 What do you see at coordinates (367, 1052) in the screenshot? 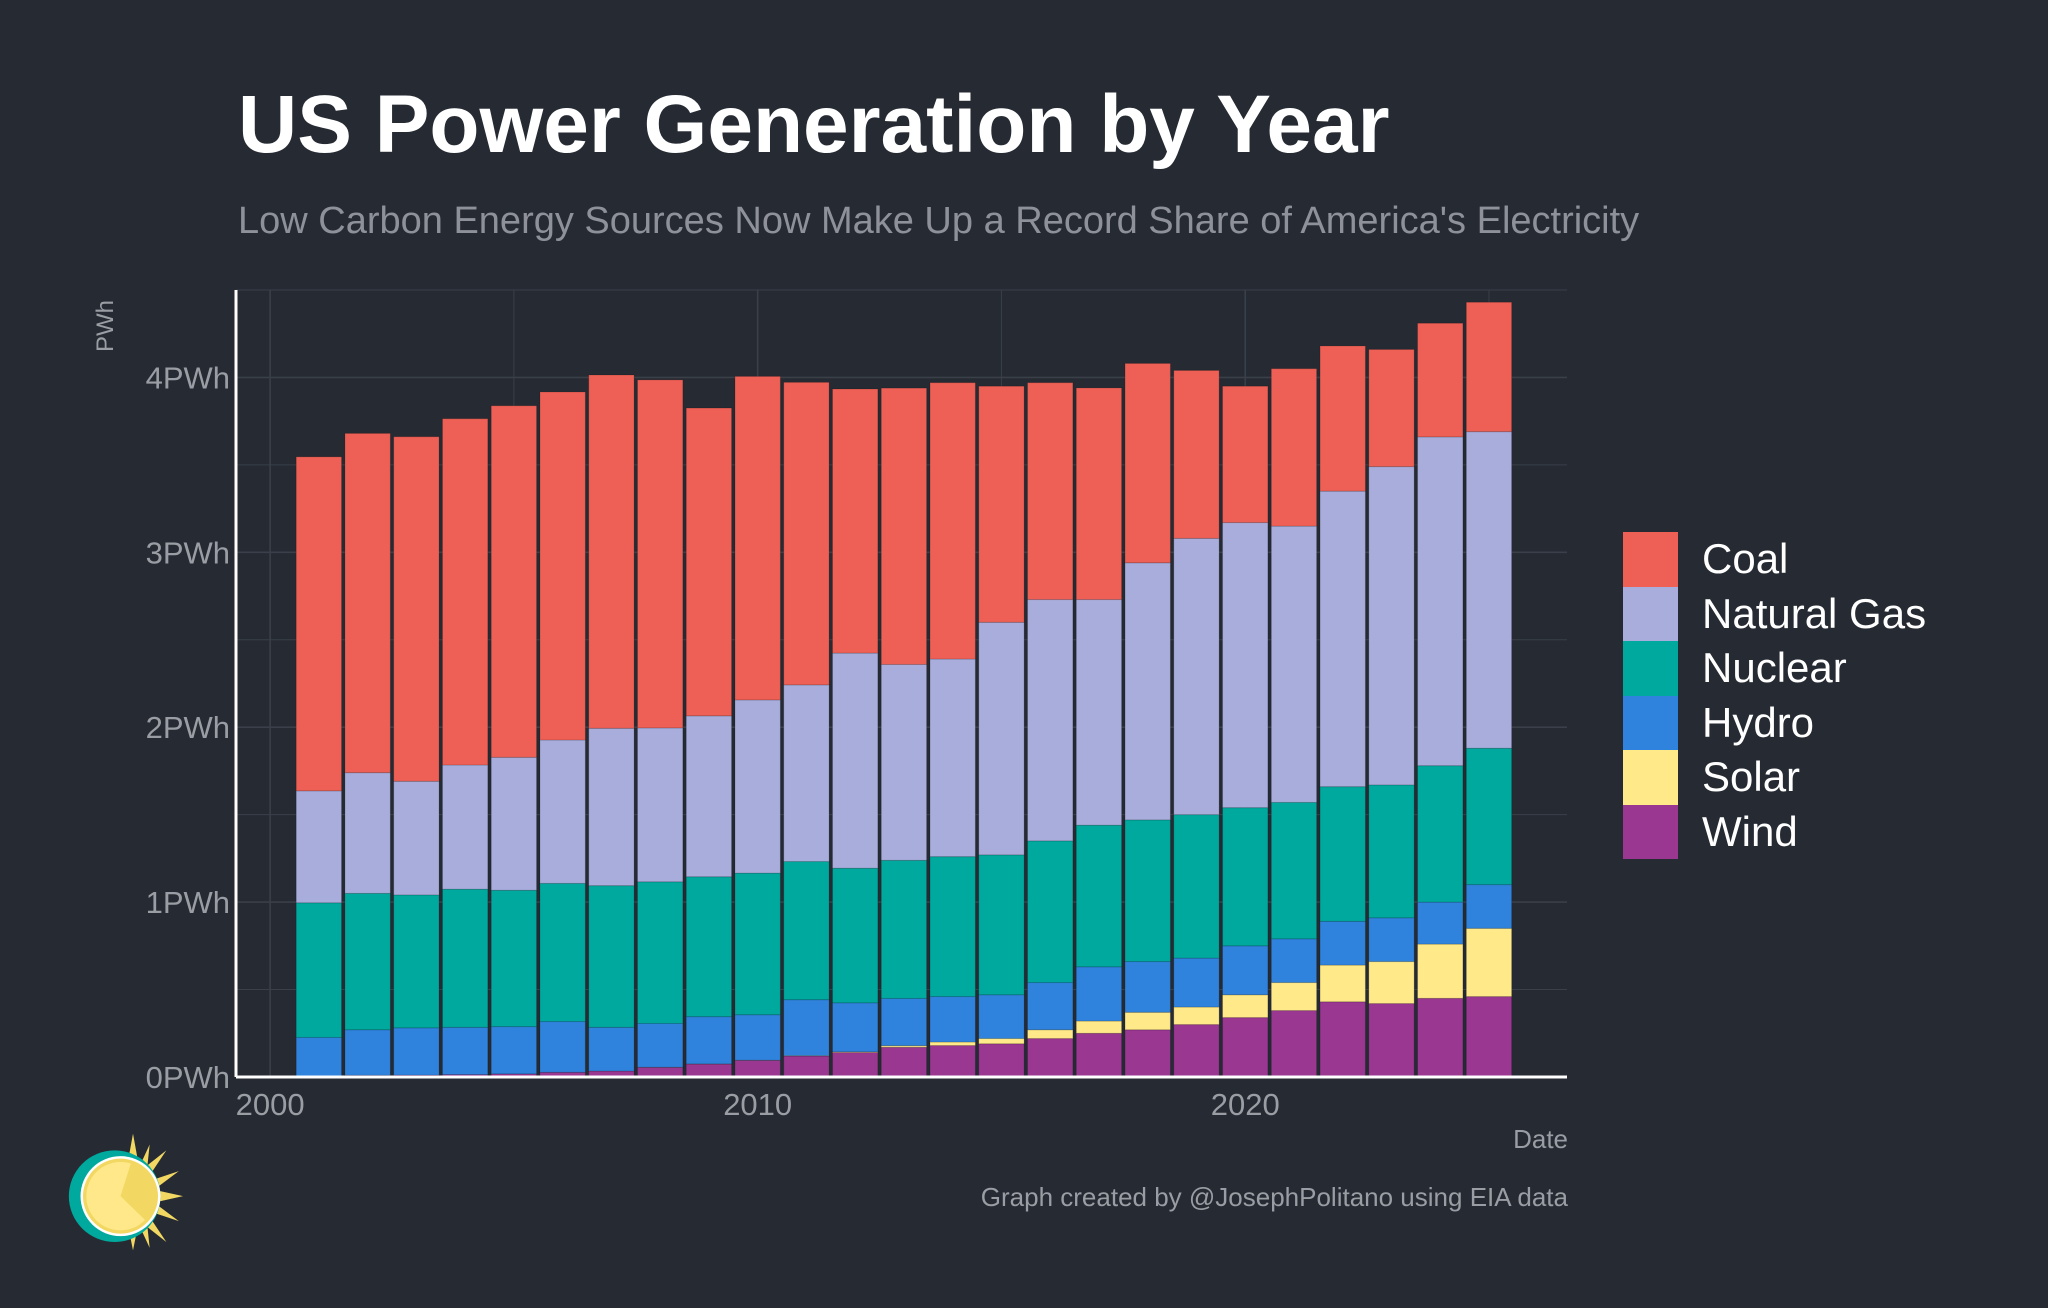
I see `bar-hydro-2002` at bounding box center [367, 1052].